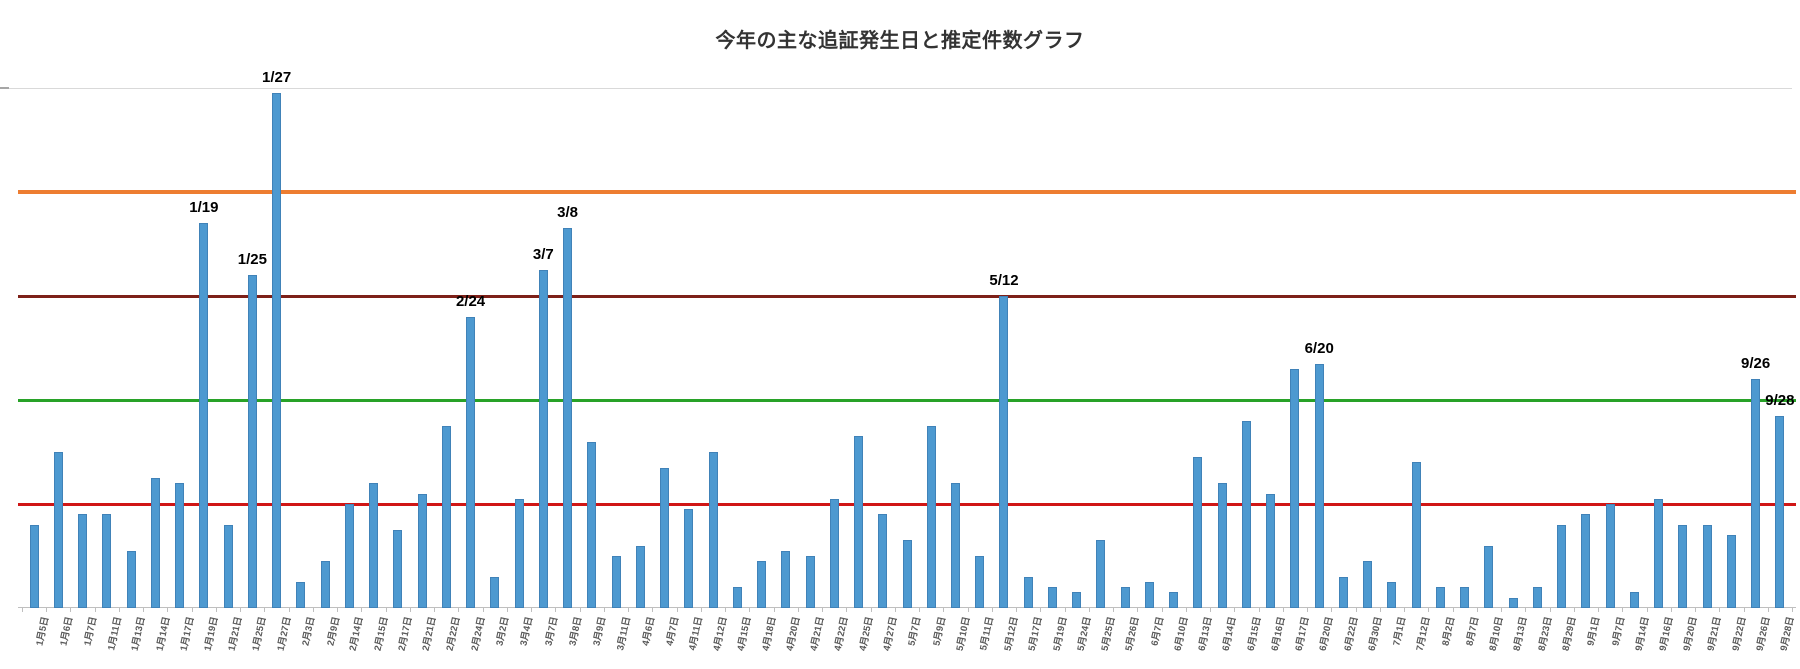 The image size is (1800, 669). Describe the element at coordinates (1174, 600) in the screenshot. I see `bar-6月10日` at that location.